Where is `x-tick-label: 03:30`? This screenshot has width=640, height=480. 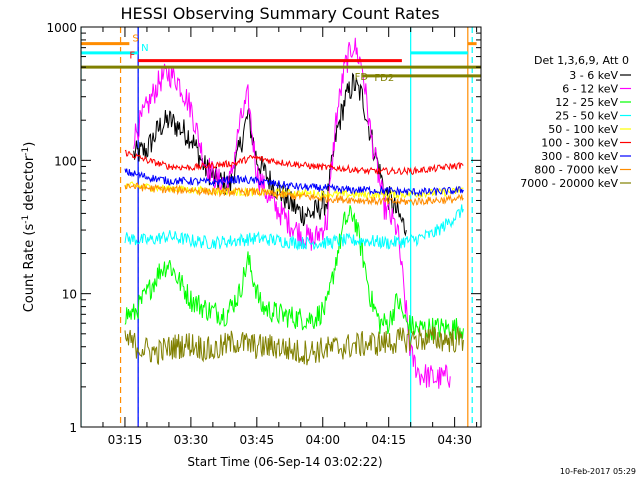 x-tick-label: 03:30 is located at coordinates (191, 440).